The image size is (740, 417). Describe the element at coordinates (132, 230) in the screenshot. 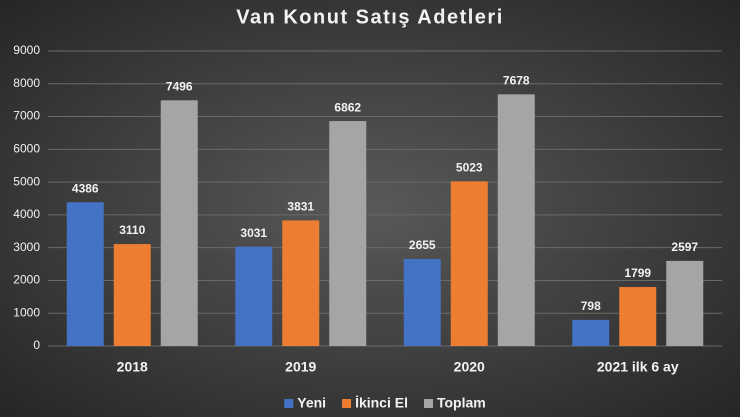

I see `data-label: 3110` at that location.